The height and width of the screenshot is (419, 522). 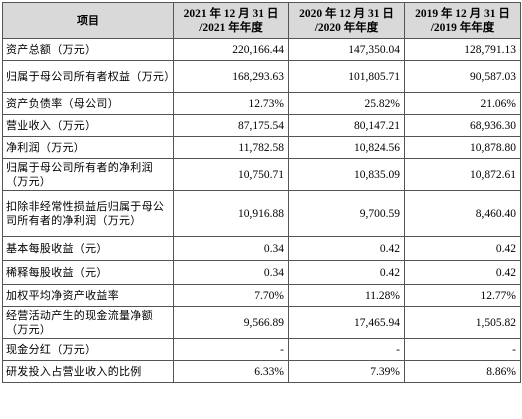 I want to click on header-2021: 2021 年 12 月 31 日 /2021 年年度, so click(x=231, y=20).